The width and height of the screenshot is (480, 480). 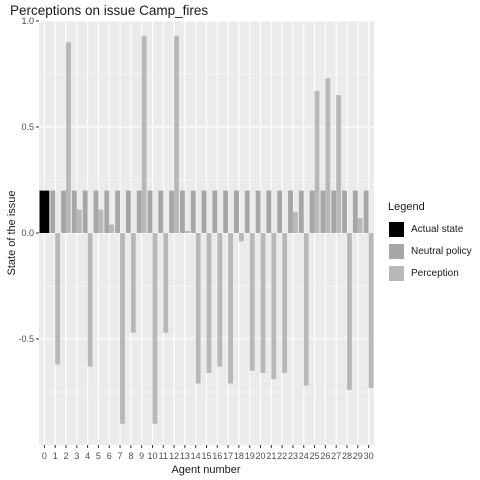 I want to click on y-tick-label: 1.0, so click(x=27, y=21).